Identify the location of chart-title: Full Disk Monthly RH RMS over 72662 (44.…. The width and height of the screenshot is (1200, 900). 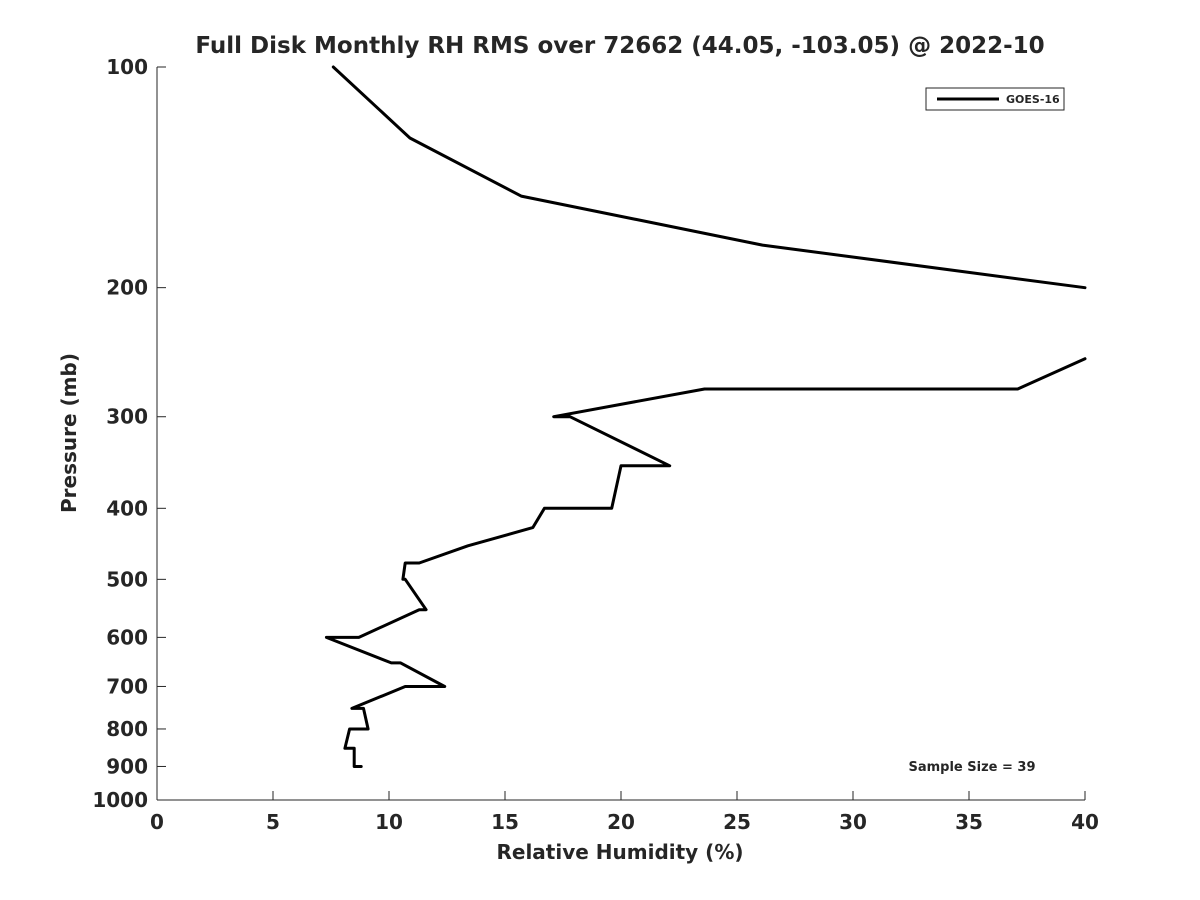
(619, 46).